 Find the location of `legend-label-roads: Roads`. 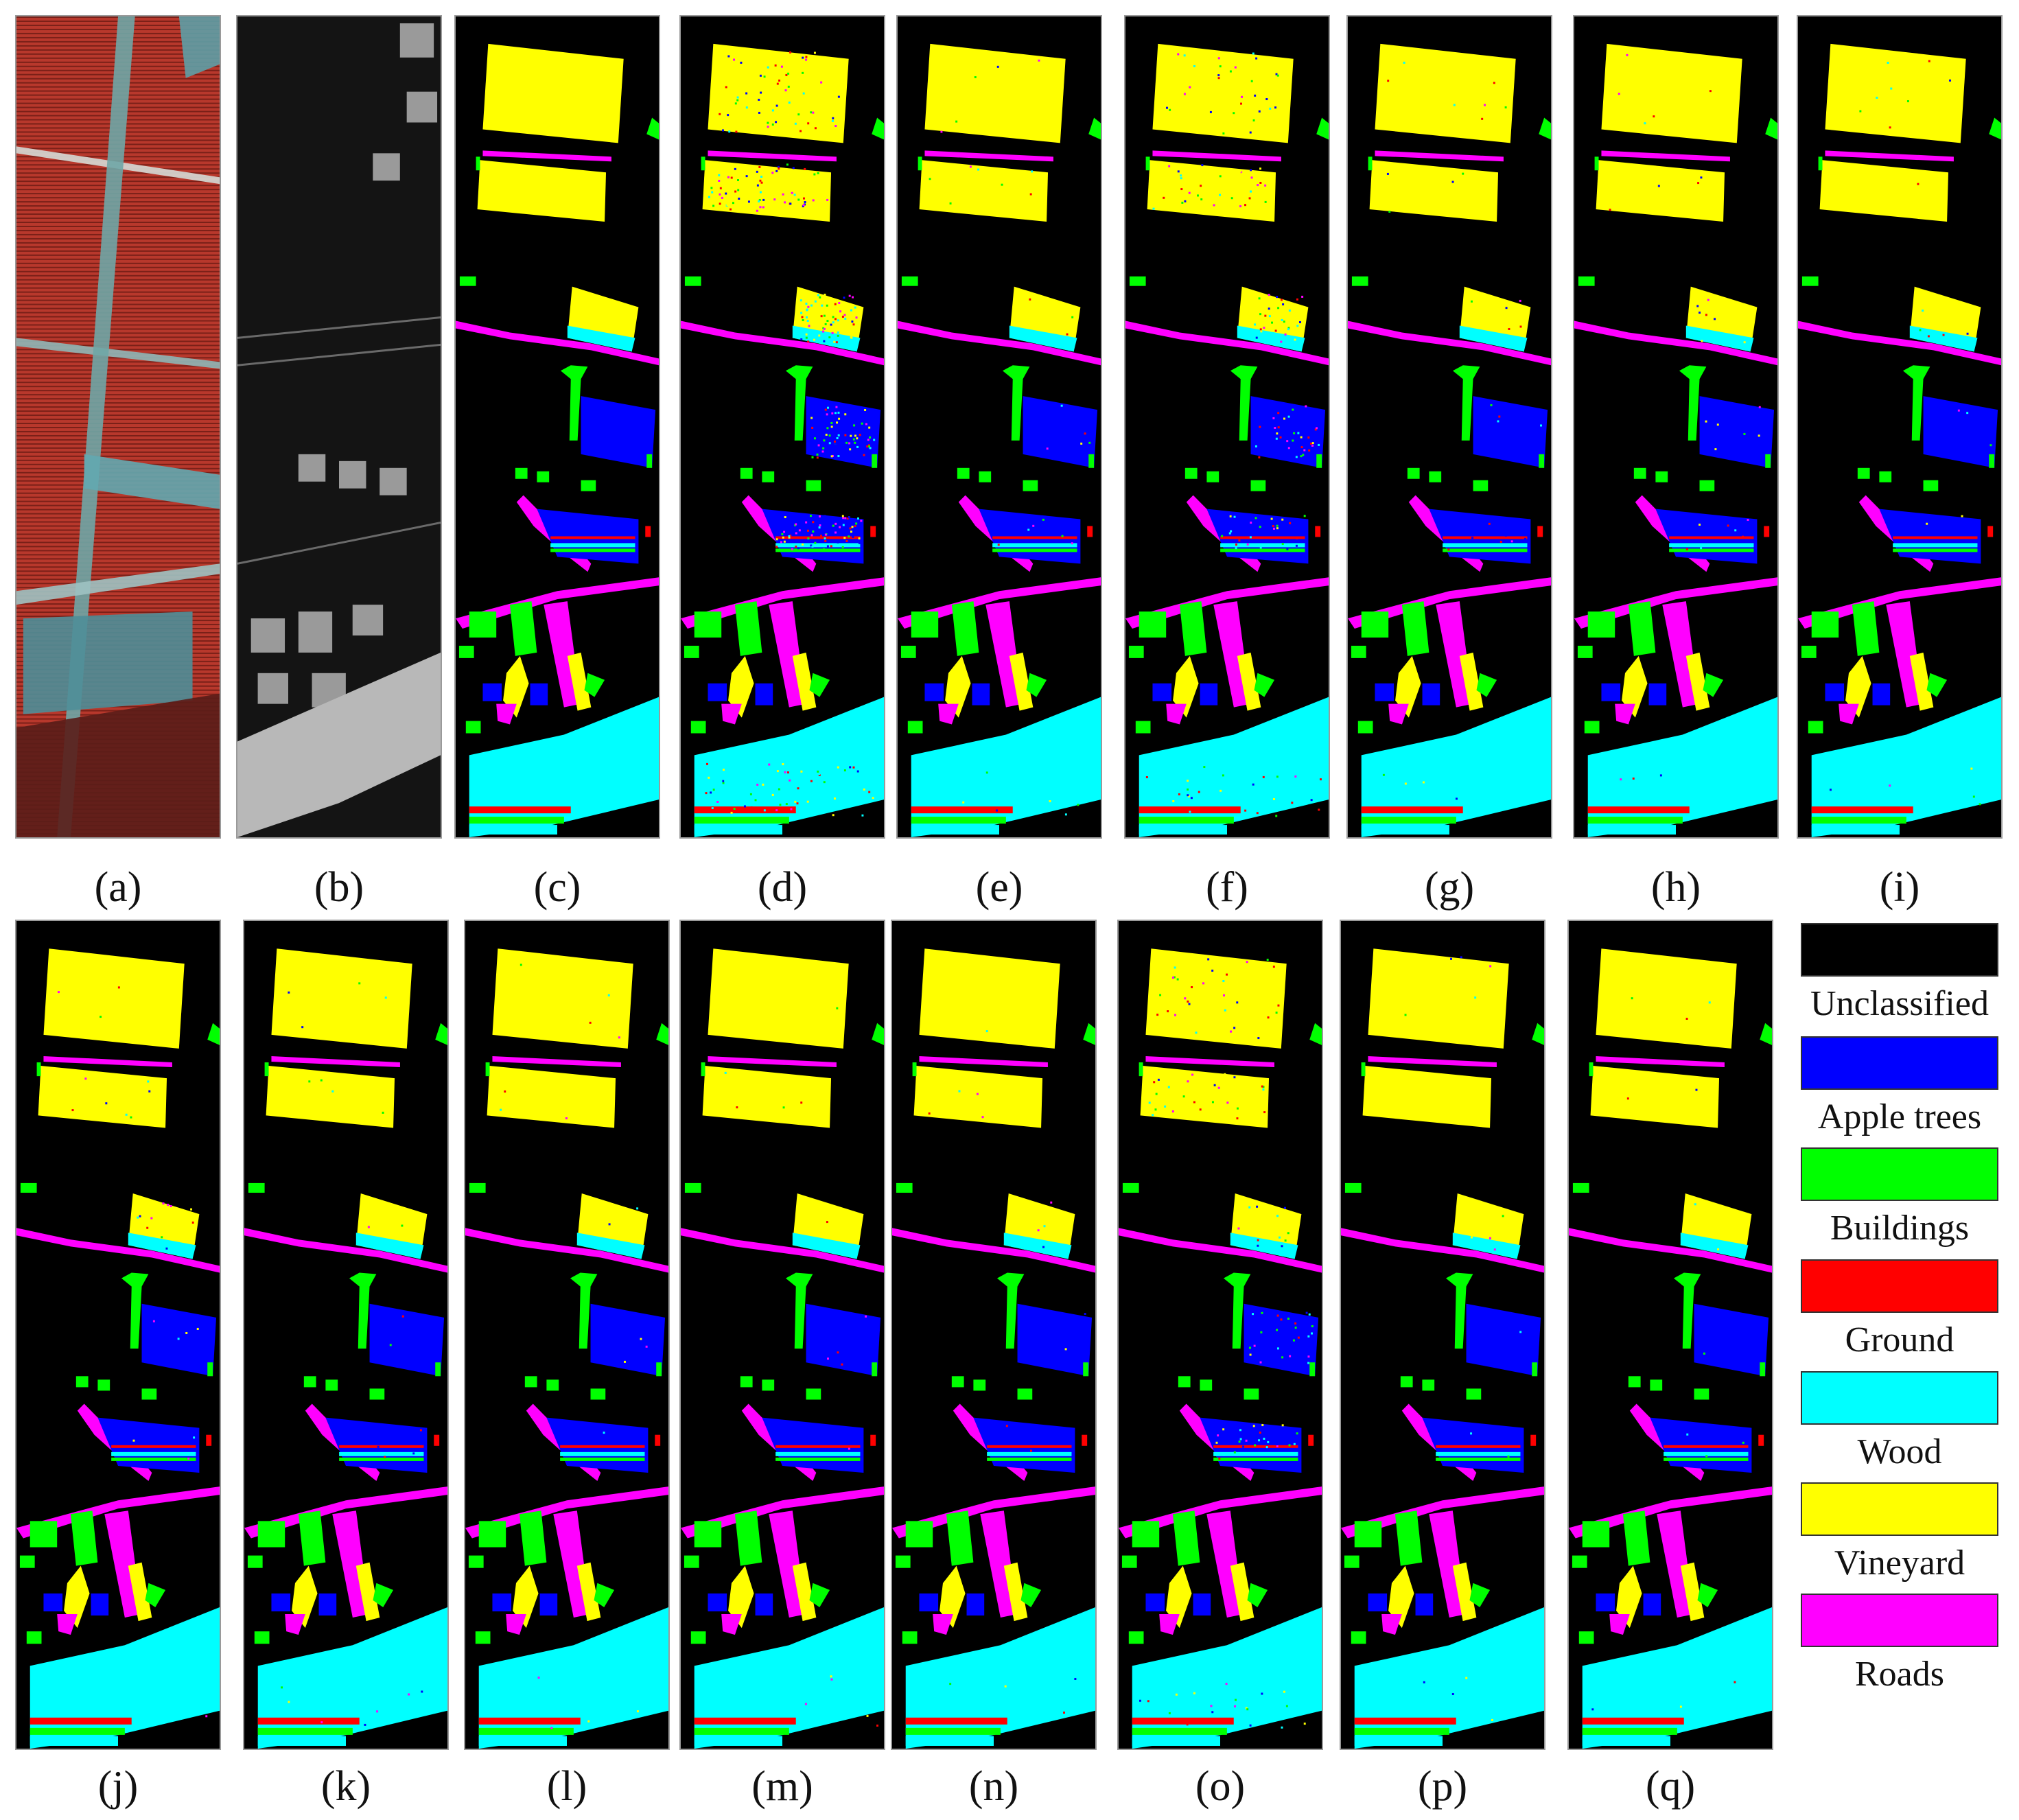

legend-label-roads: Roads is located at coordinates (1900, 1674).